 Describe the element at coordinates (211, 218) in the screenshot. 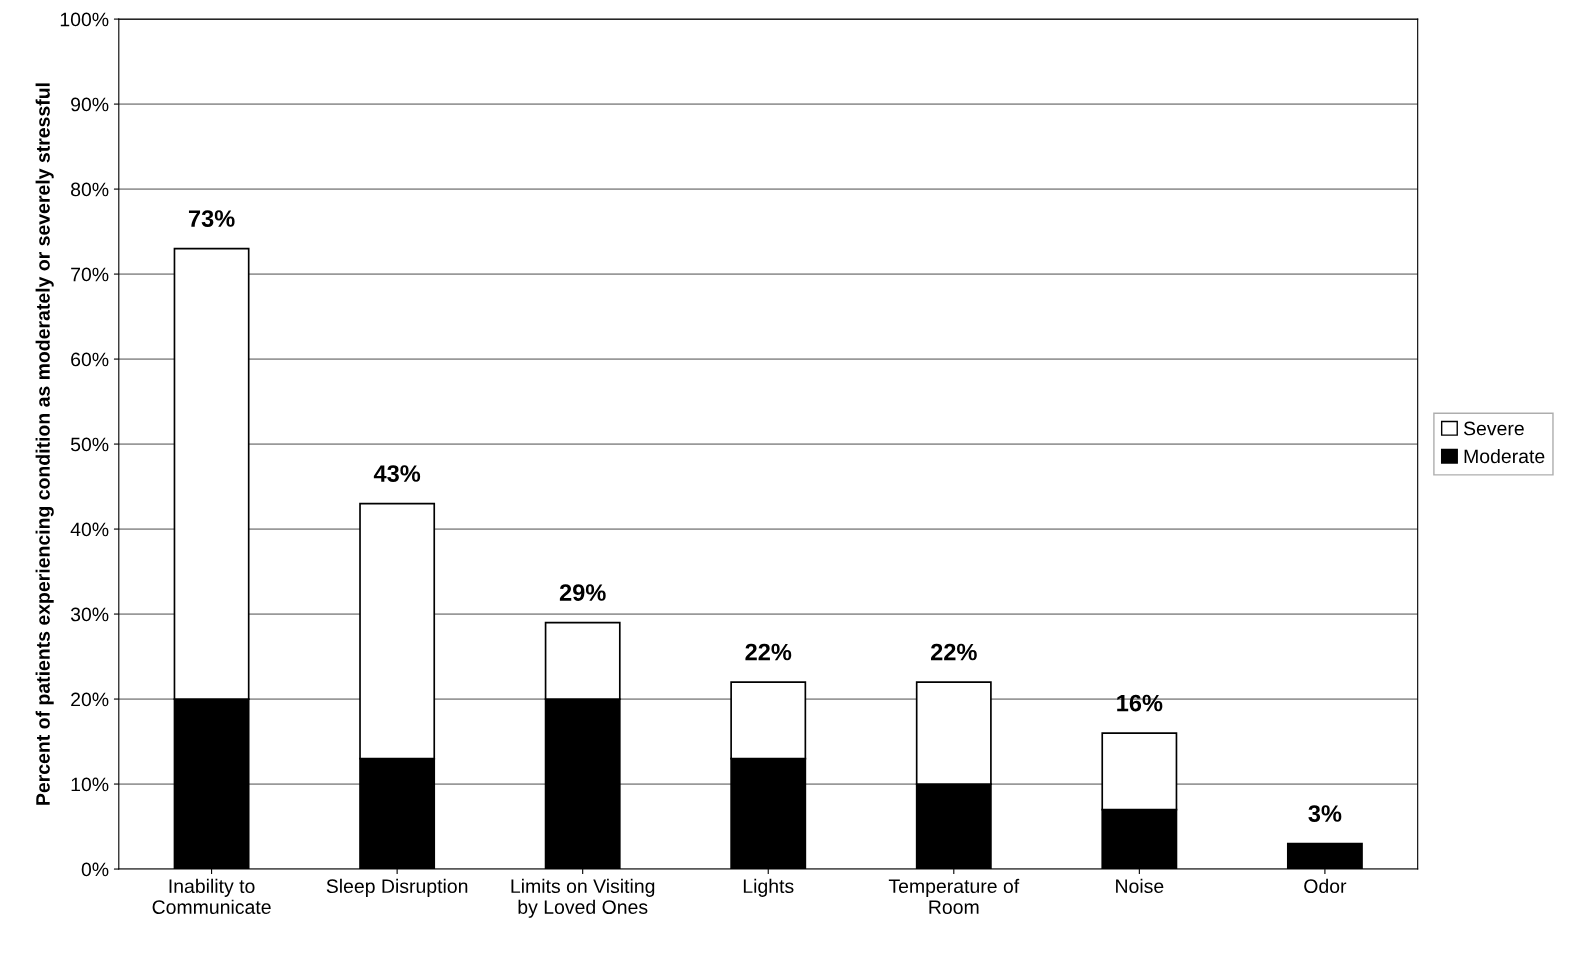

I see `total-label: 73%` at that location.